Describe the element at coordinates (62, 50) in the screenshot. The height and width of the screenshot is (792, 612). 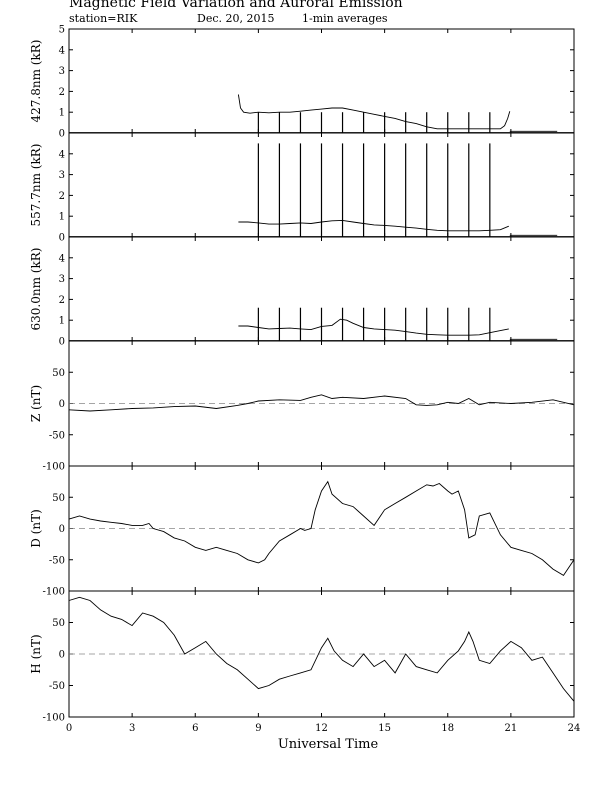
I see `ytick-label-aurora-4278: 4` at that location.